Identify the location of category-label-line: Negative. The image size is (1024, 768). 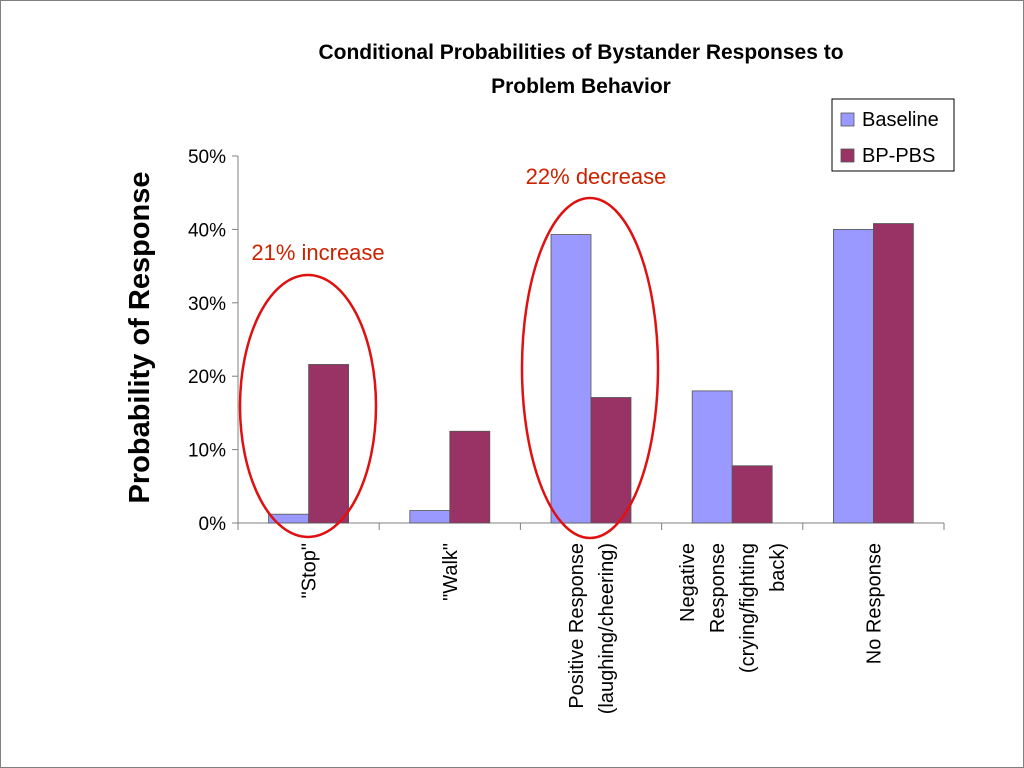
(688, 582).